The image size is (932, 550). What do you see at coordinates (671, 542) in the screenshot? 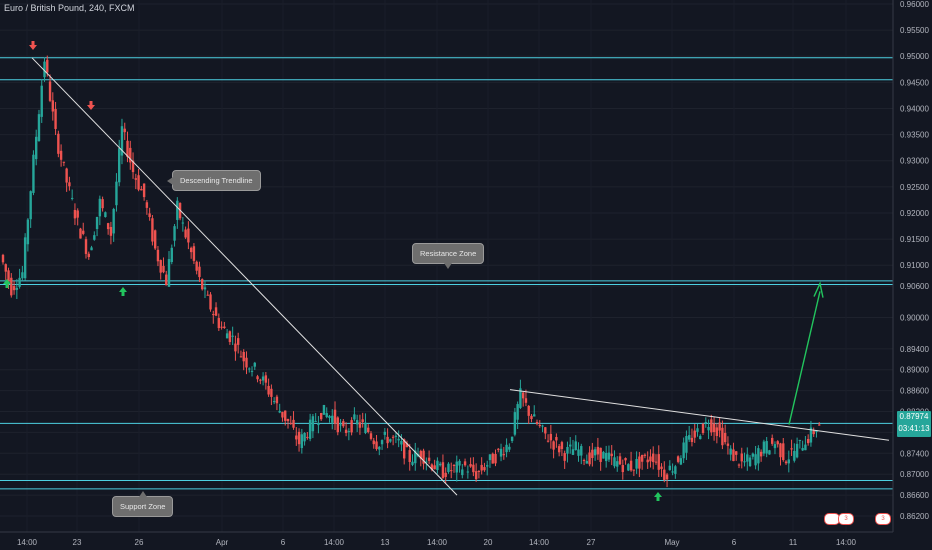
I see `time-tick-label: May` at bounding box center [671, 542].